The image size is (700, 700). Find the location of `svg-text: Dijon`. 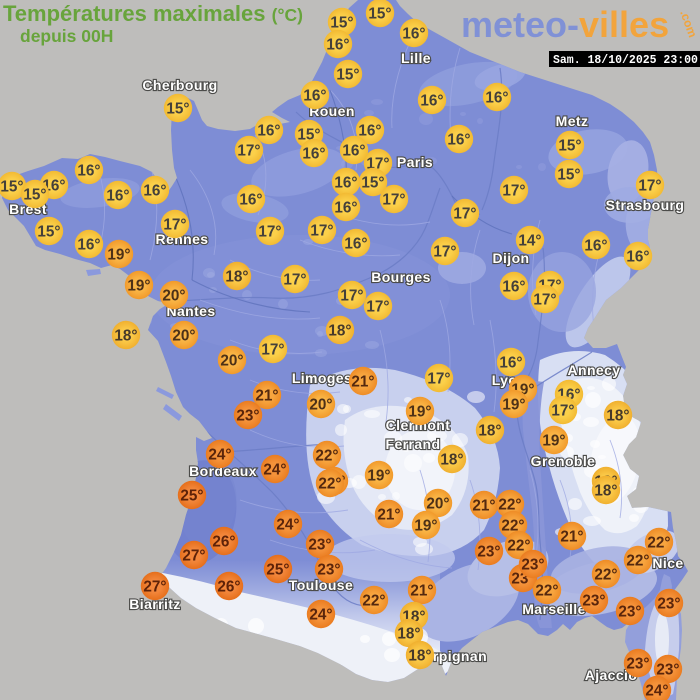

svg-text: Dijon is located at coordinates (511, 258).